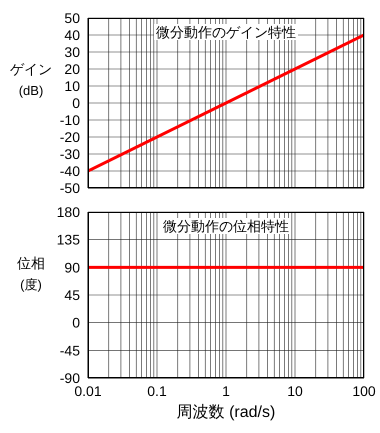 This screenshot has width=380, height=433. Describe the element at coordinates (70, 136) in the screenshot. I see `y-tick-label: -20` at that location.